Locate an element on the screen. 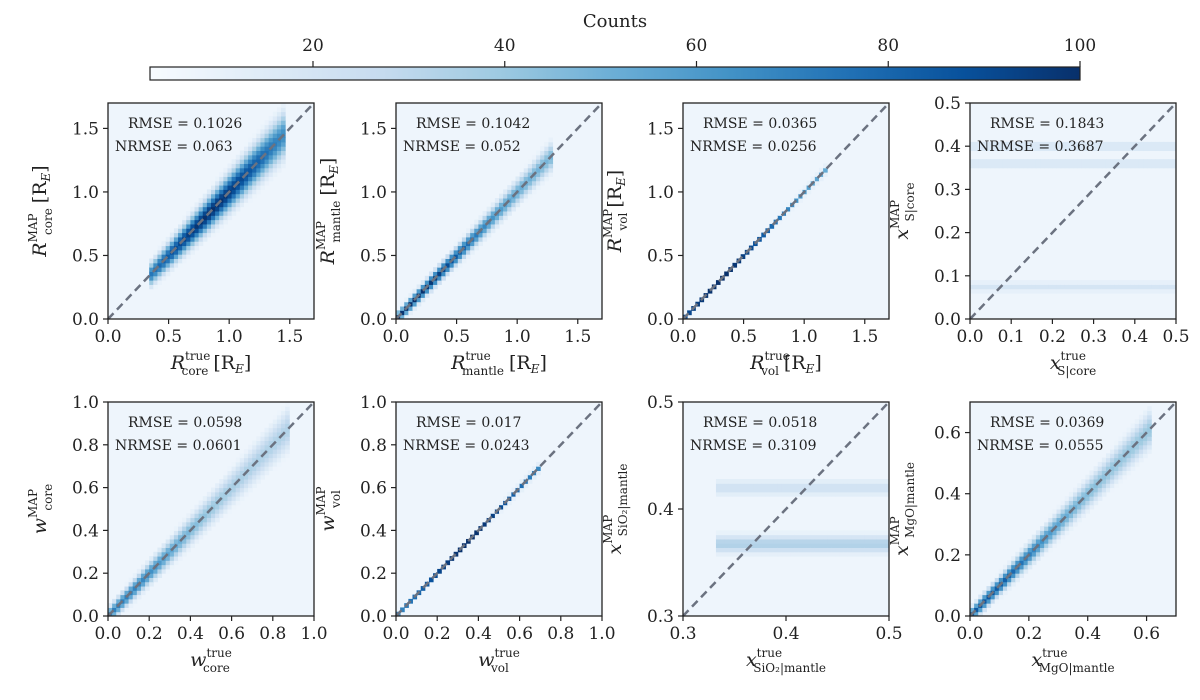  nrmse-annotation: NRMSE = 0.0256 is located at coordinates (753, 147).